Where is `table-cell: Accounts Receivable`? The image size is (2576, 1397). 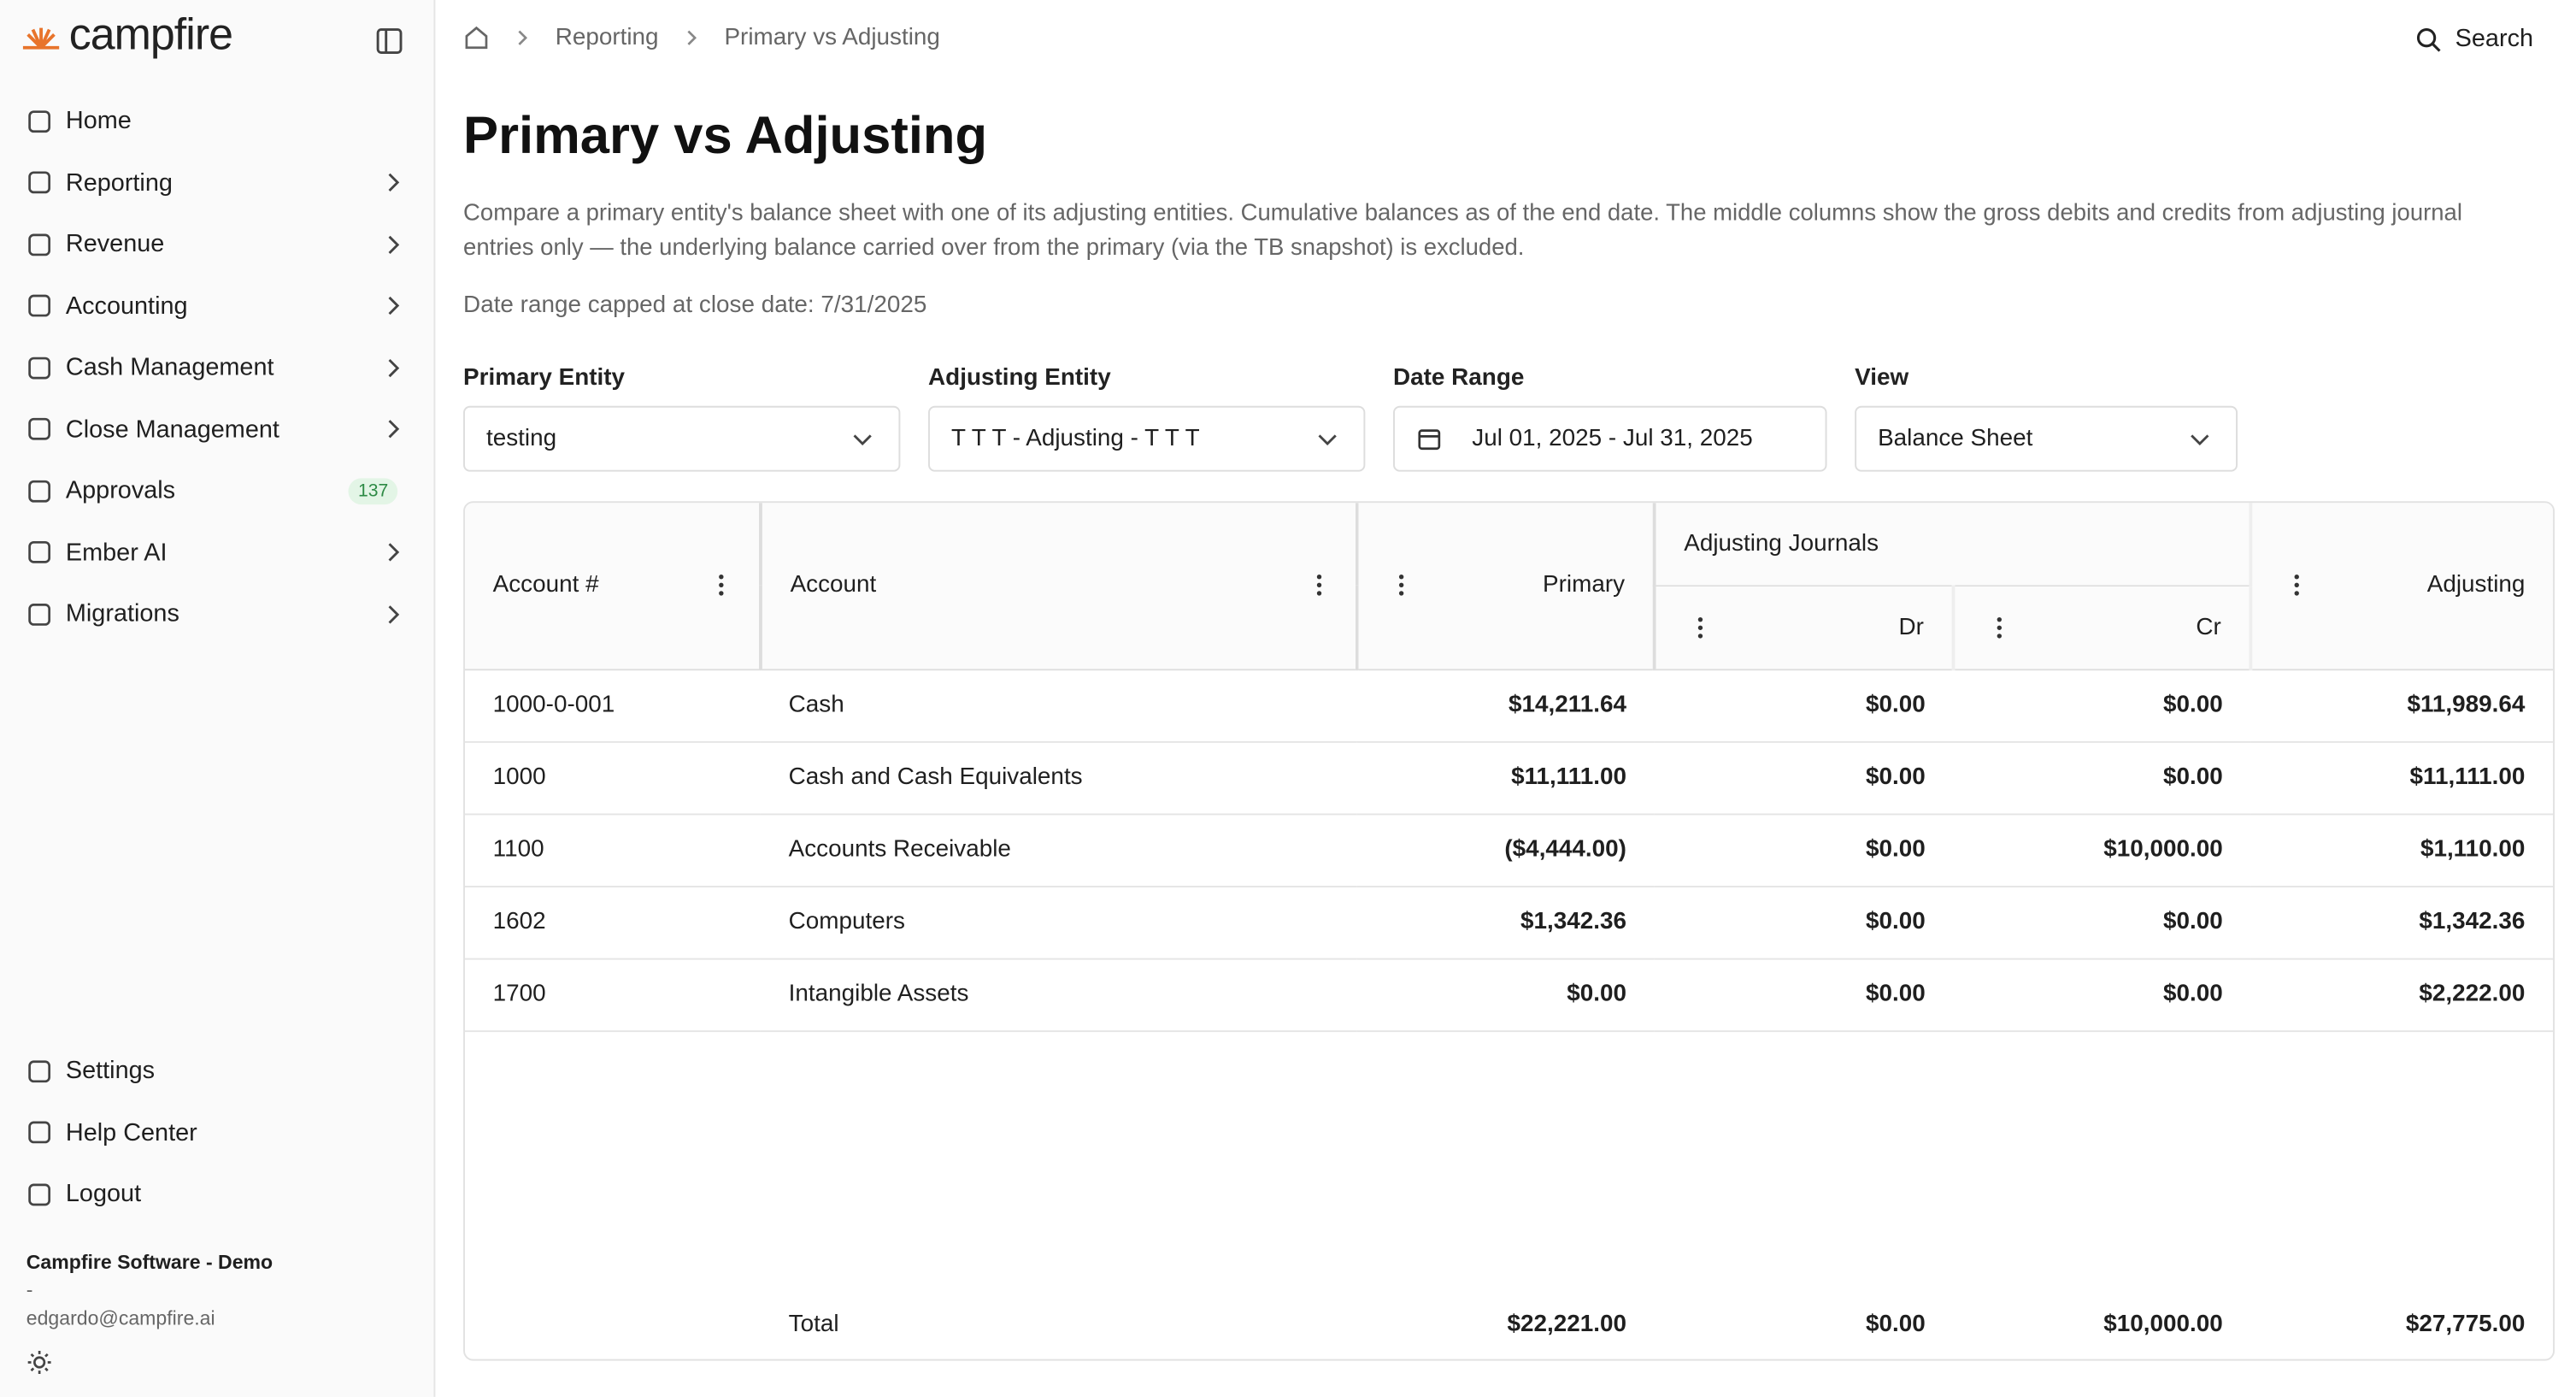
table-cell: Accounts Receivable is located at coordinates (1058, 850).